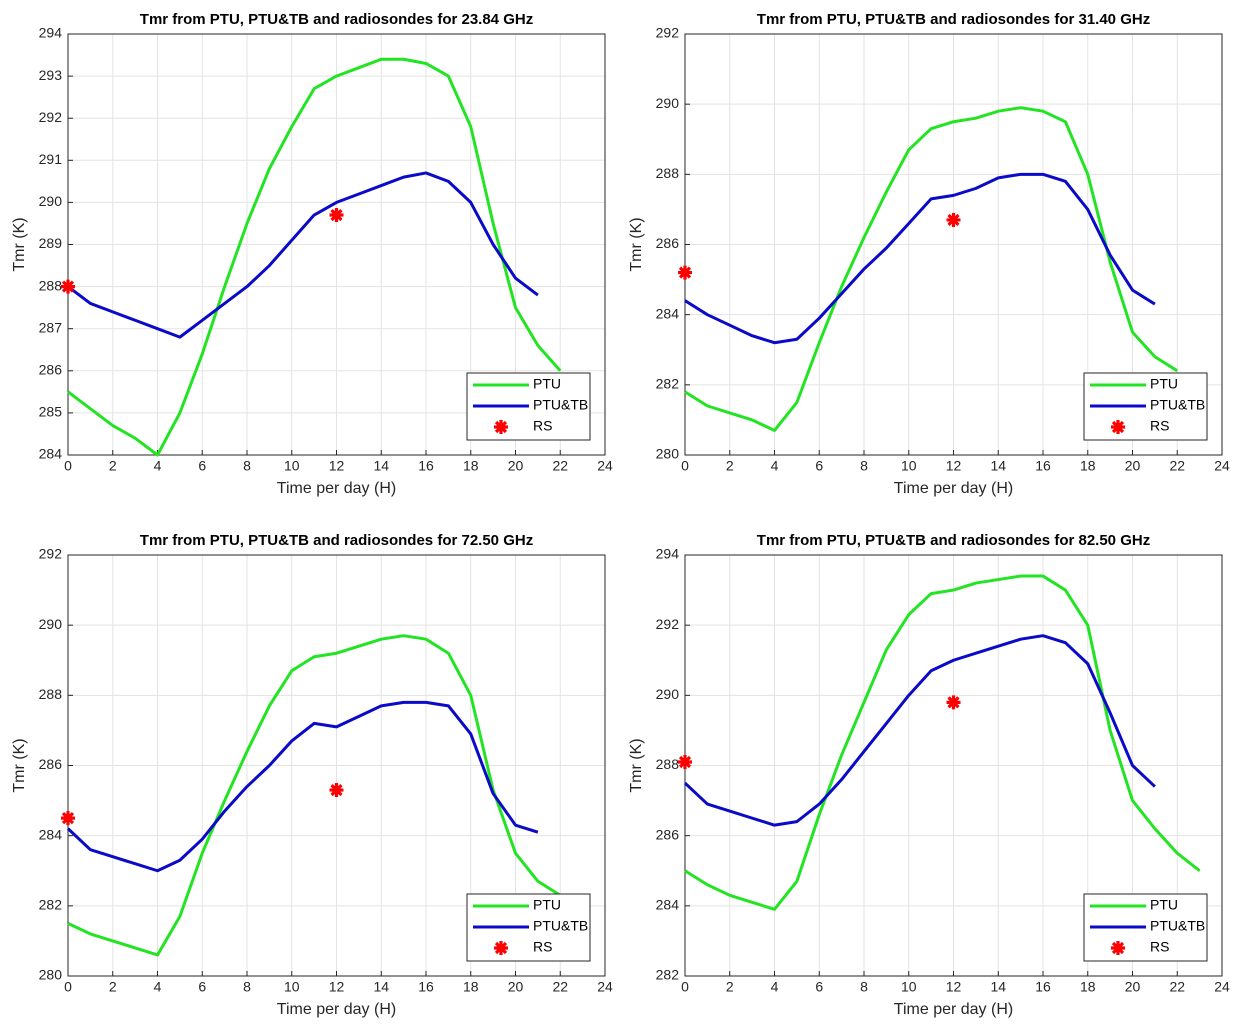 The image size is (1240, 1035). I want to click on x-tick-label: 6, so click(819, 466).